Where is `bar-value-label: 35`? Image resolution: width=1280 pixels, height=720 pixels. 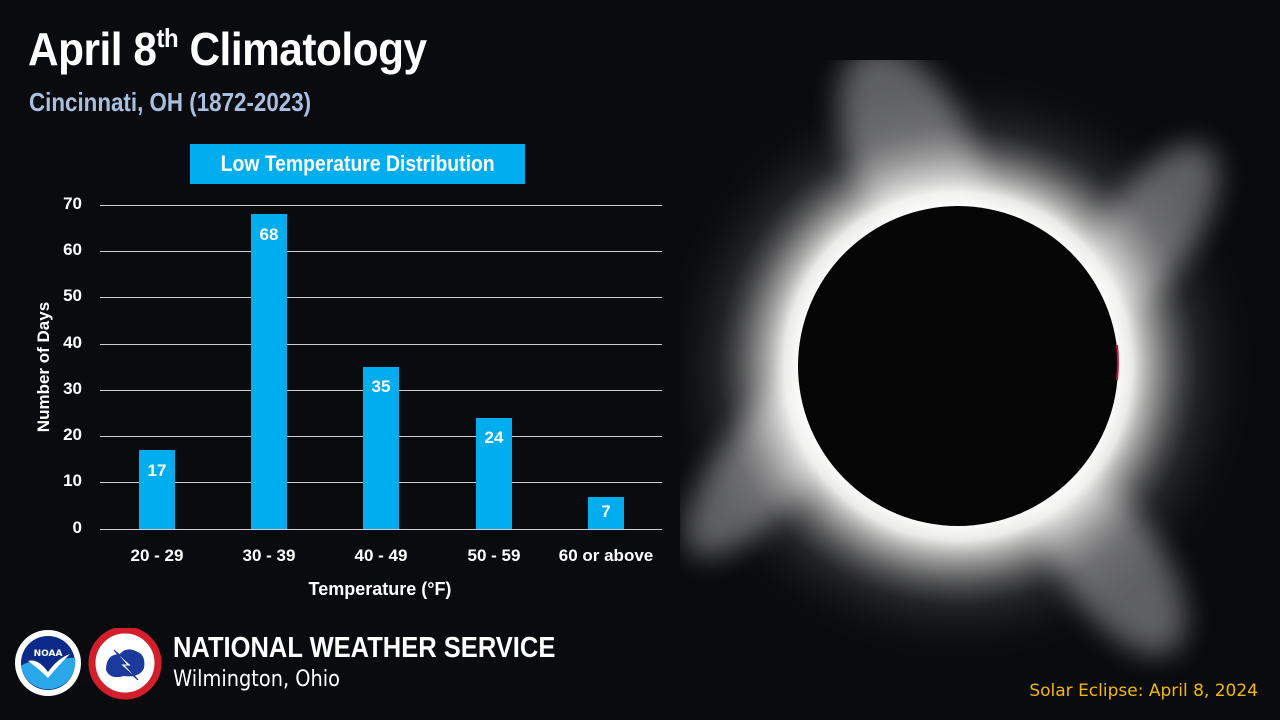
bar-value-label: 35 is located at coordinates (381, 386).